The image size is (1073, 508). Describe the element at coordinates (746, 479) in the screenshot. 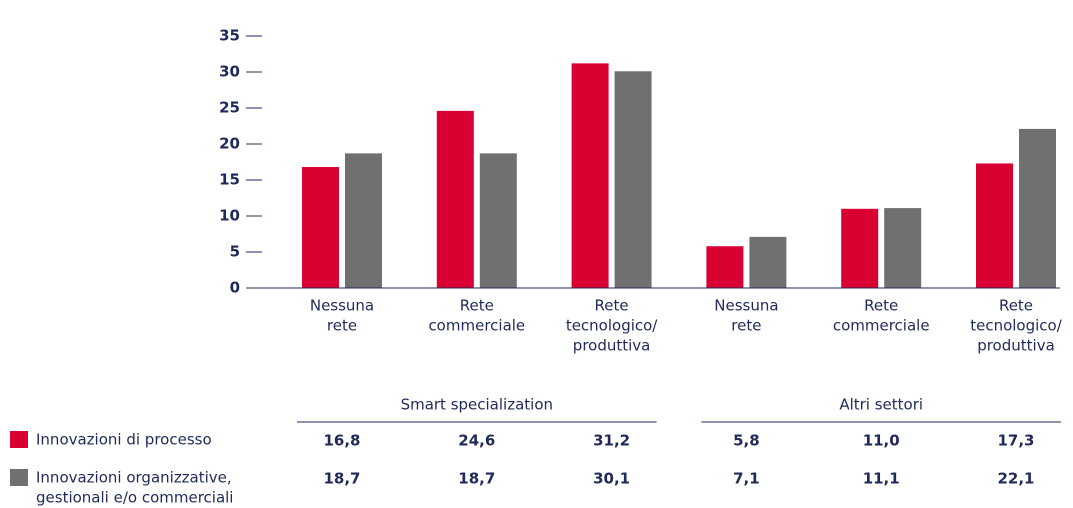

I see `value-label: 7,1` at that location.